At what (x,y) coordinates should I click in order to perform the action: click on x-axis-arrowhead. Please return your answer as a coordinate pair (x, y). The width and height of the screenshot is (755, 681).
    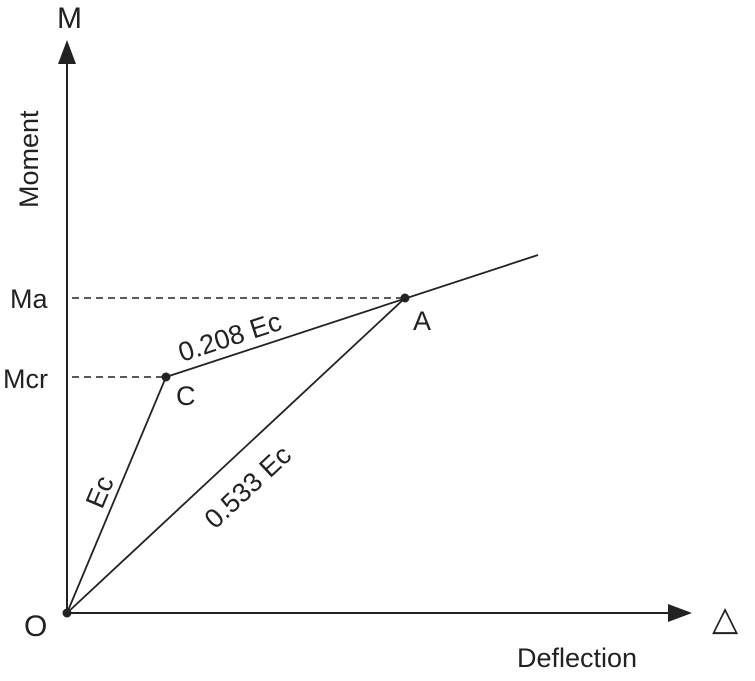
    Looking at the image, I should click on (680, 613).